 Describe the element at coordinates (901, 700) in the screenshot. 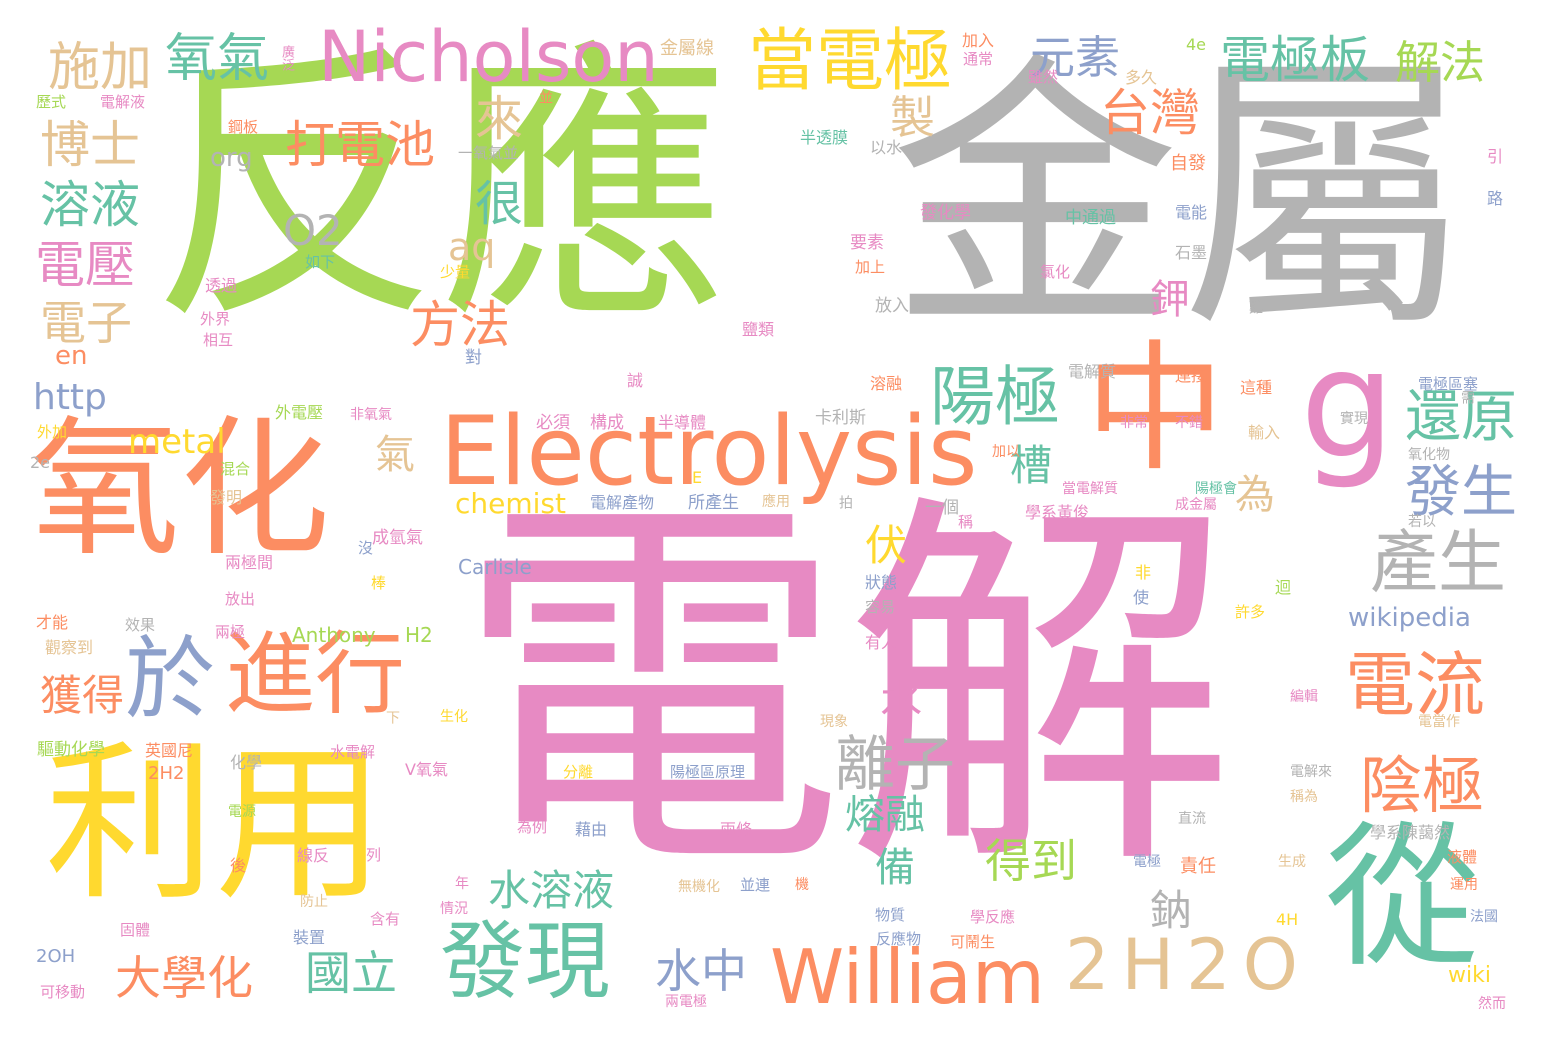

I see `word-49: 水` at that location.